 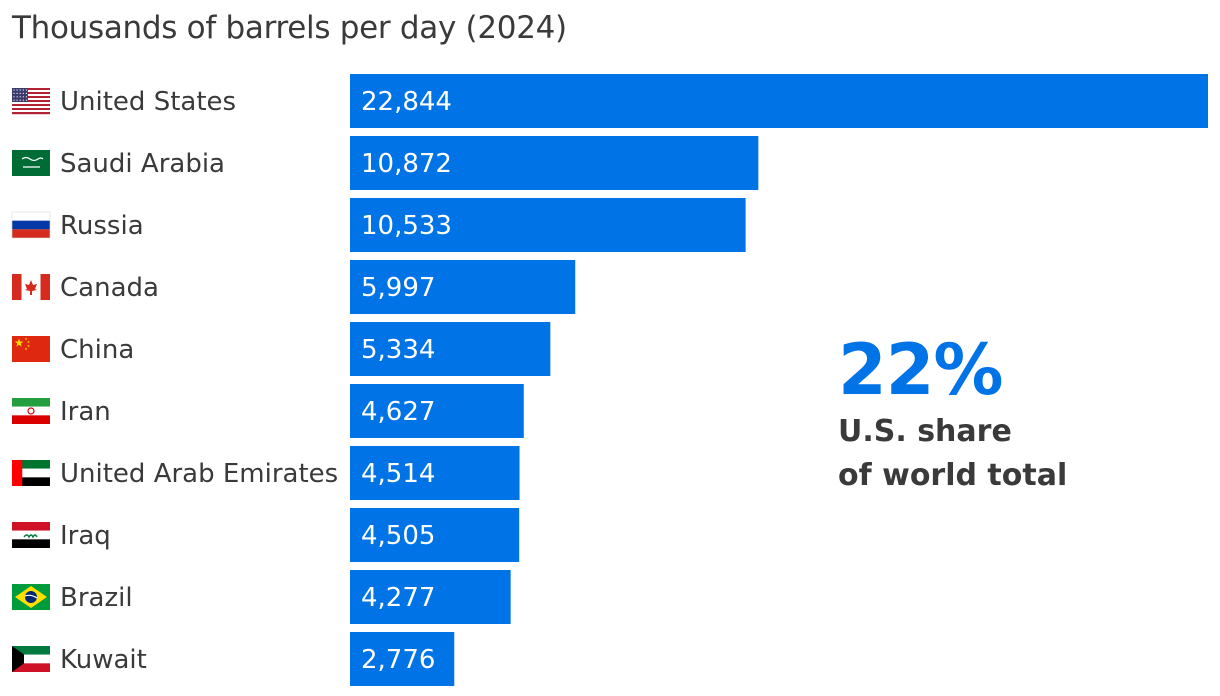 I want to click on callout-line-2: of world total, so click(x=953, y=475).